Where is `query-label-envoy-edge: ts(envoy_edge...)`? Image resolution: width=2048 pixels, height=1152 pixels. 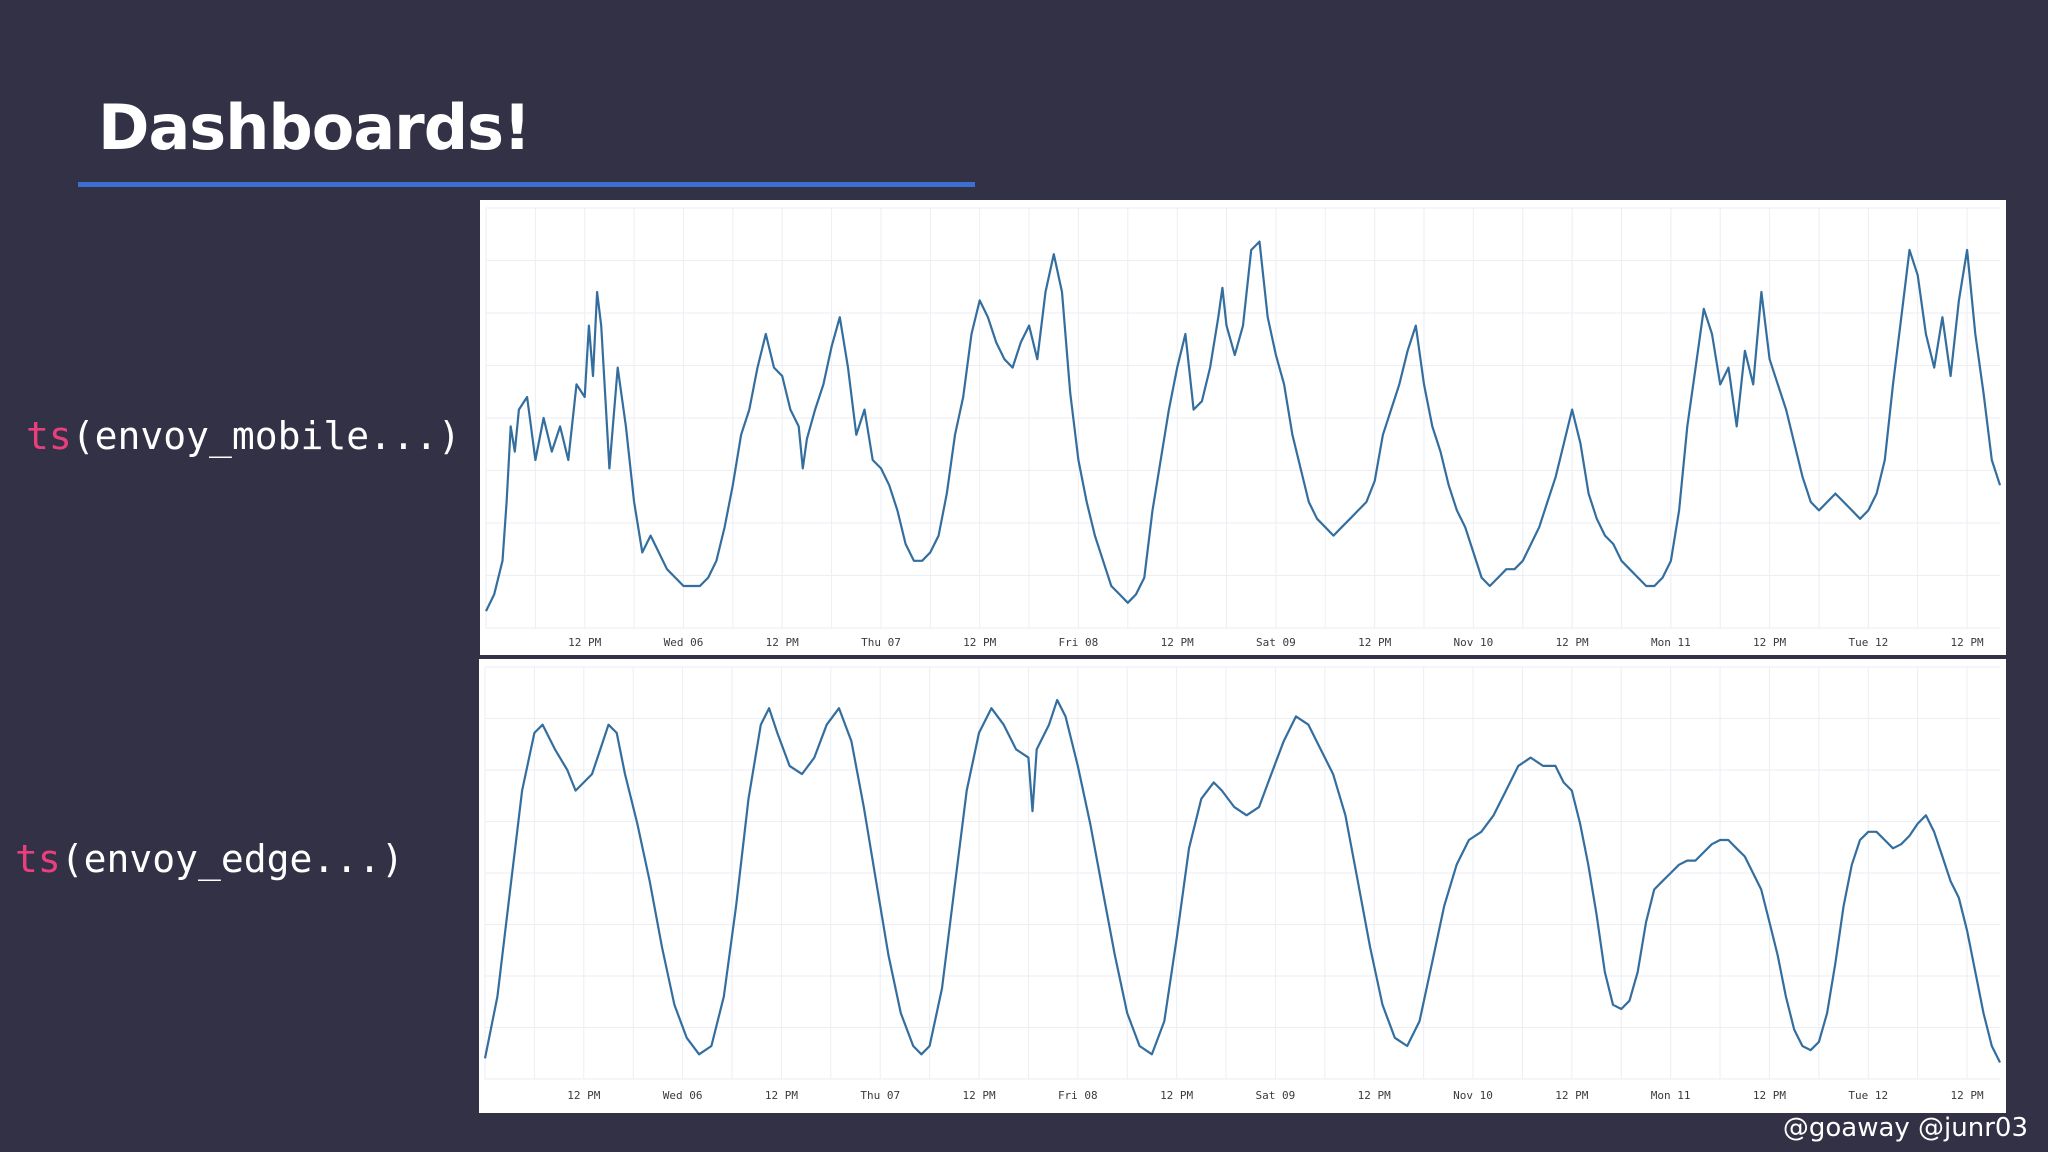 query-label-envoy-edge: ts(envoy_edge...) is located at coordinates (209, 859).